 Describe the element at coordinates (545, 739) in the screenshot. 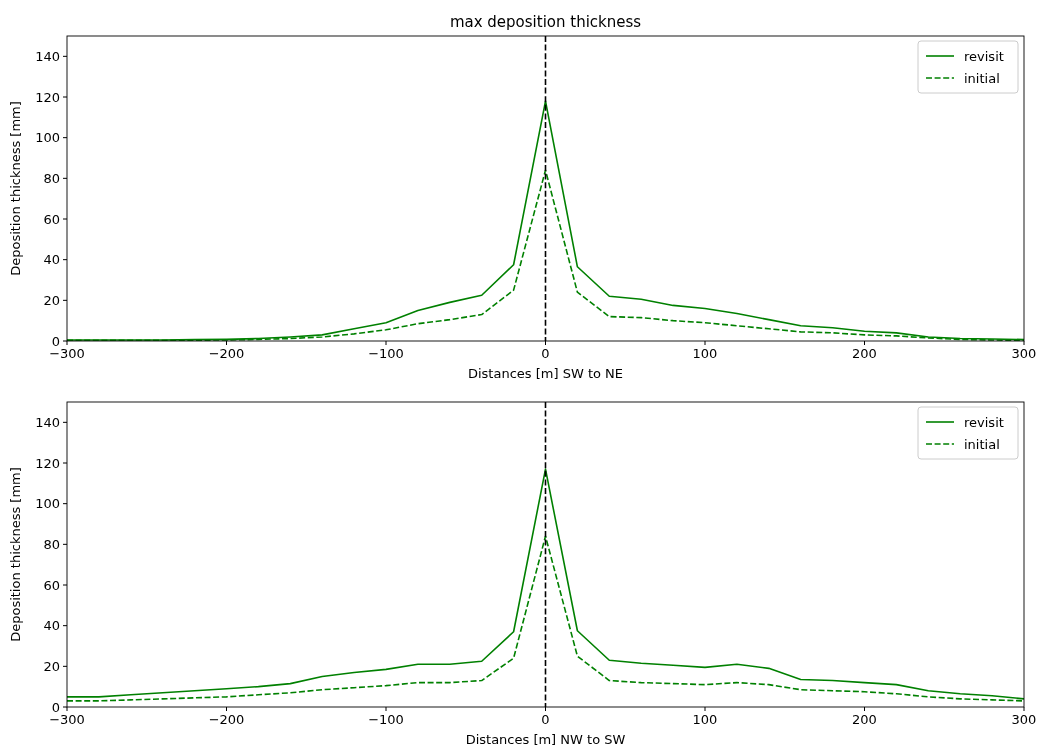

I see `x-axis-title: Distances [m] NW to SW` at that location.